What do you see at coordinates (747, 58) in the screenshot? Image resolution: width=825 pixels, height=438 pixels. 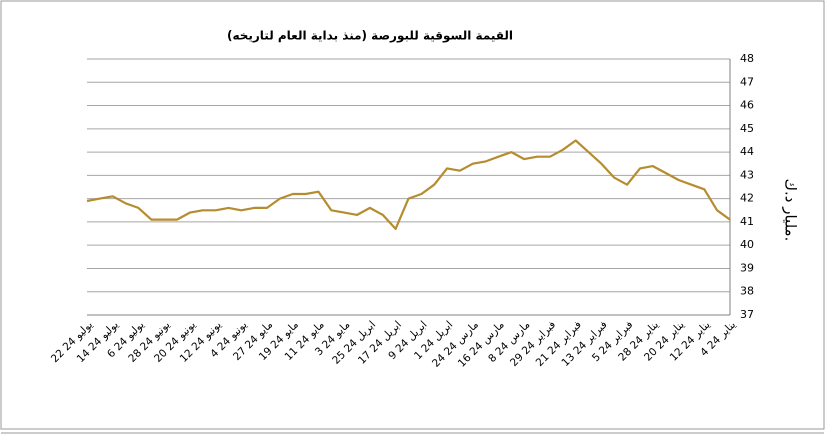 I see `y-tick-label: 48` at bounding box center [747, 58].